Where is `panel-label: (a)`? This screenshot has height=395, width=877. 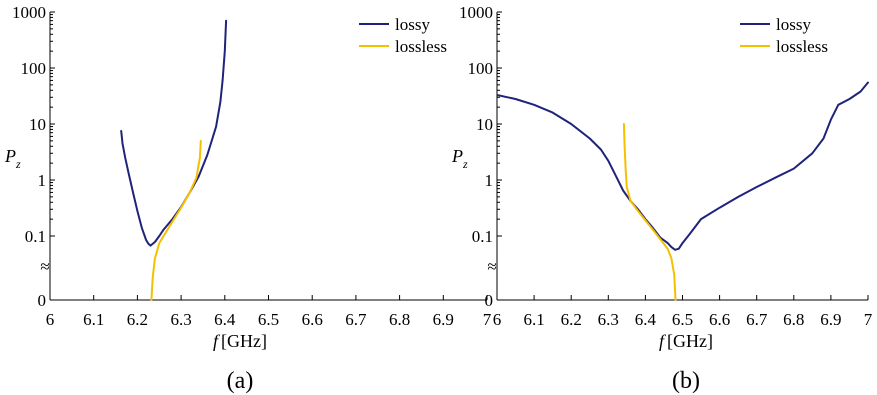
panel-label: (a) is located at coordinates (240, 381).